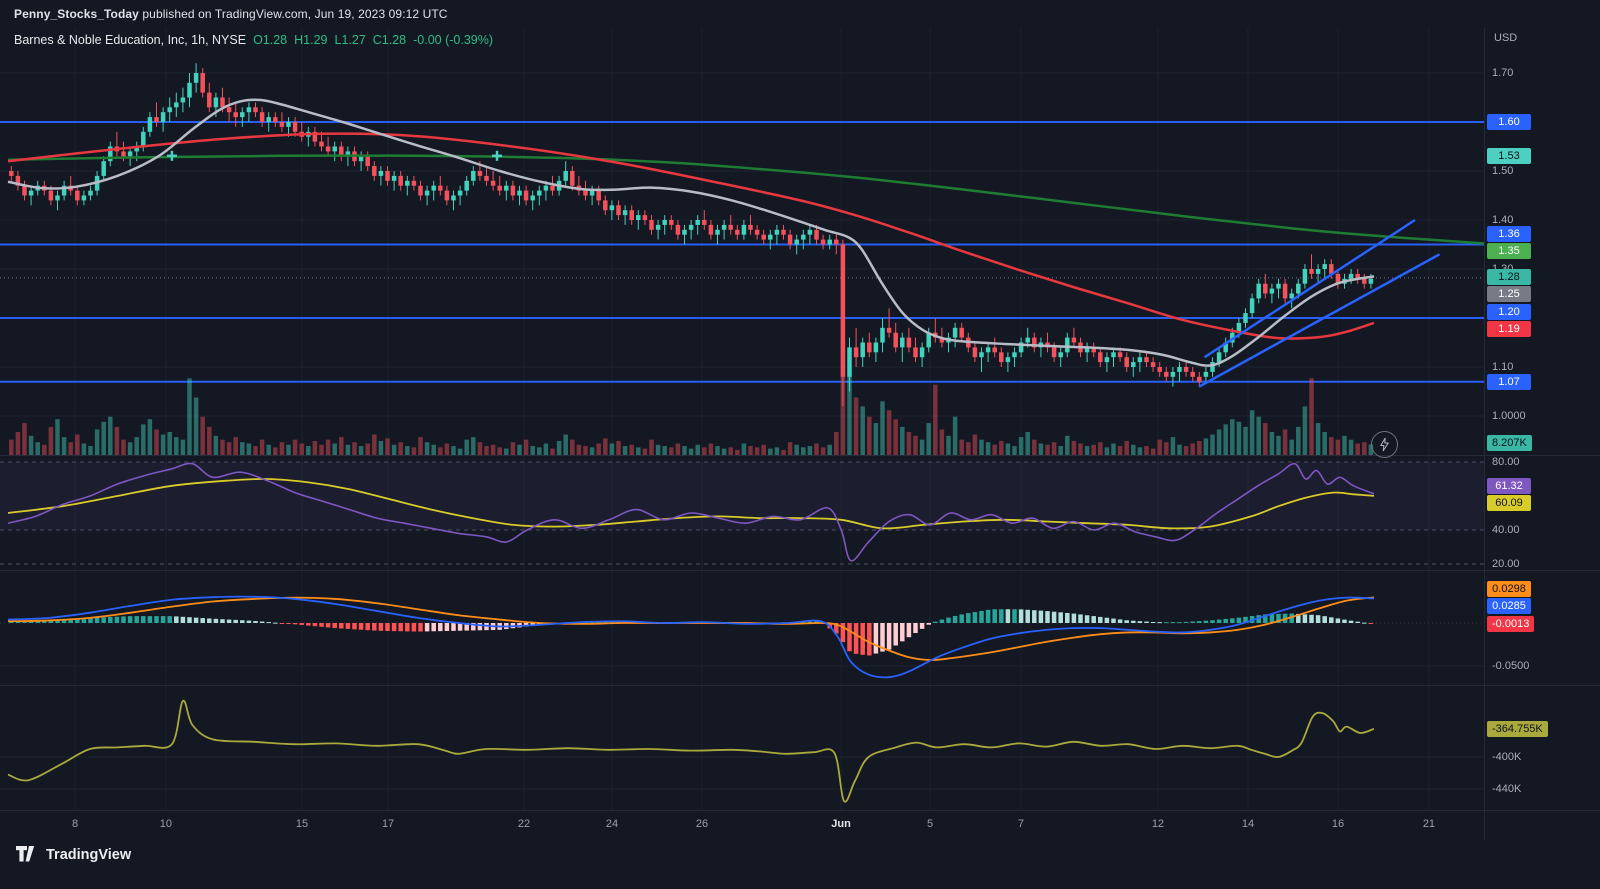 The image size is (1600, 889). Describe the element at coordinates (1506, 38) in the screenshot. I see `currency-label: USD` at that location.